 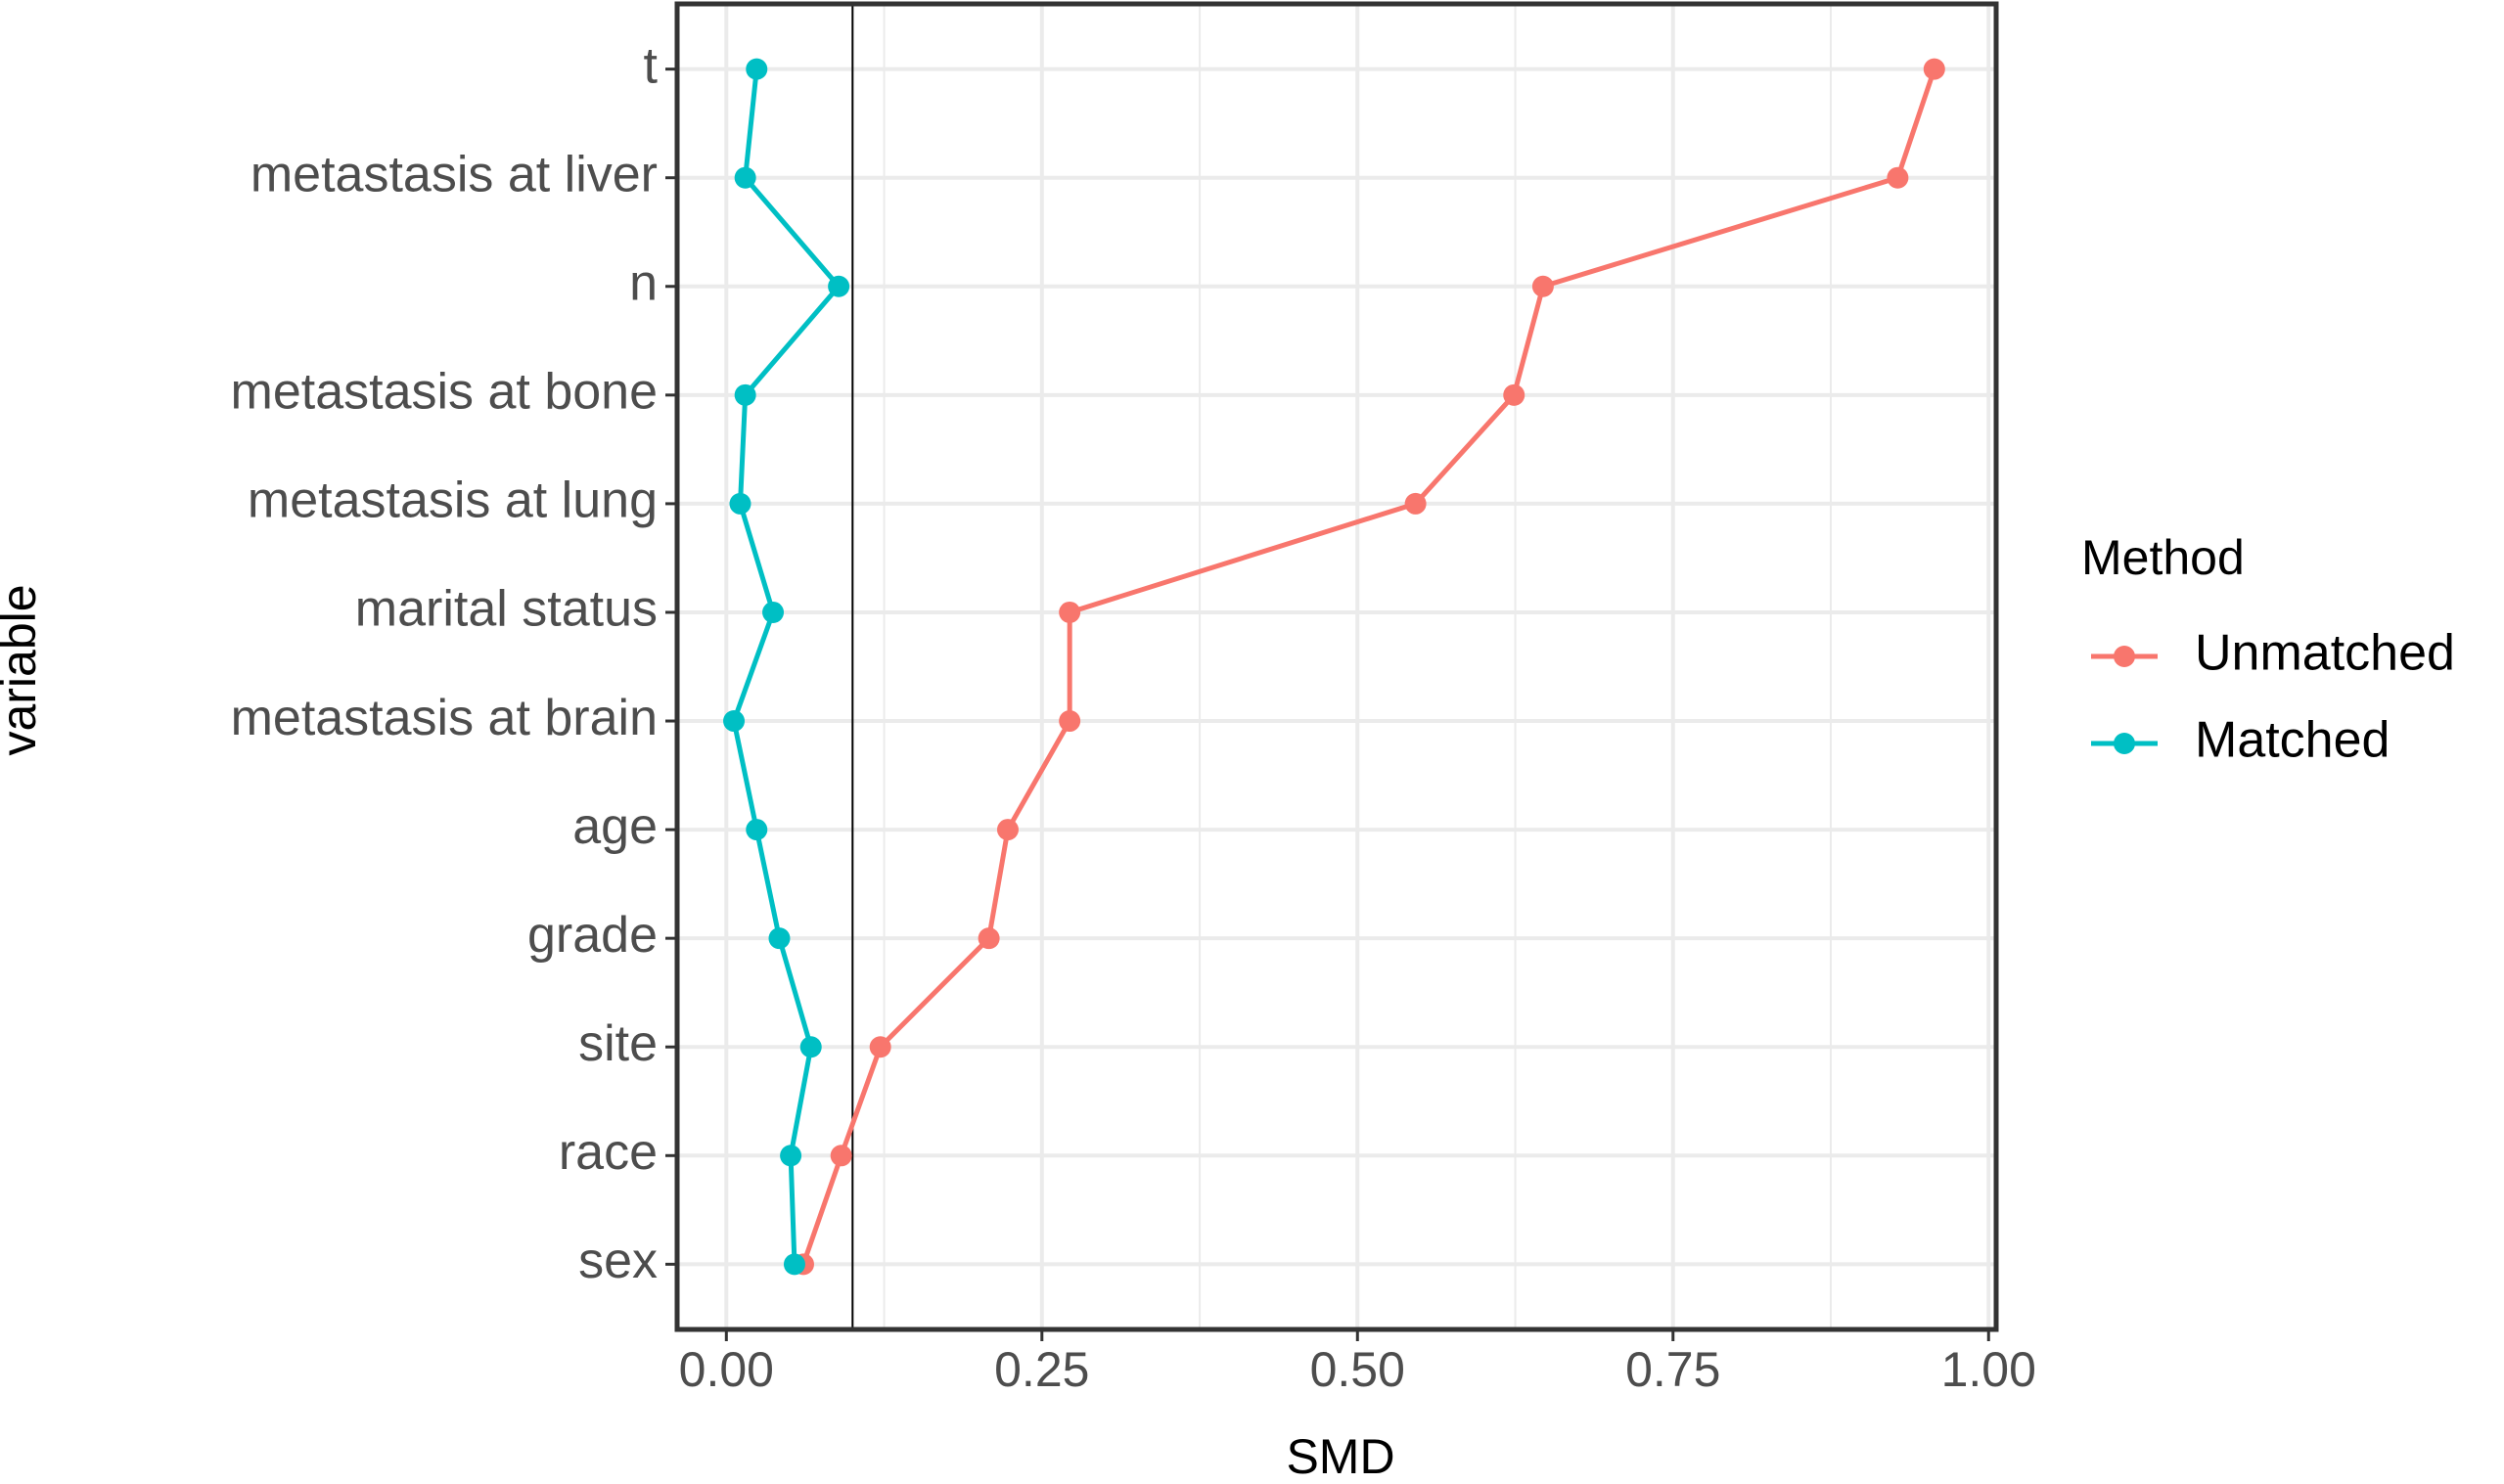 I want to click on legend-label: Unmatched, so click(x=2325, y=653).